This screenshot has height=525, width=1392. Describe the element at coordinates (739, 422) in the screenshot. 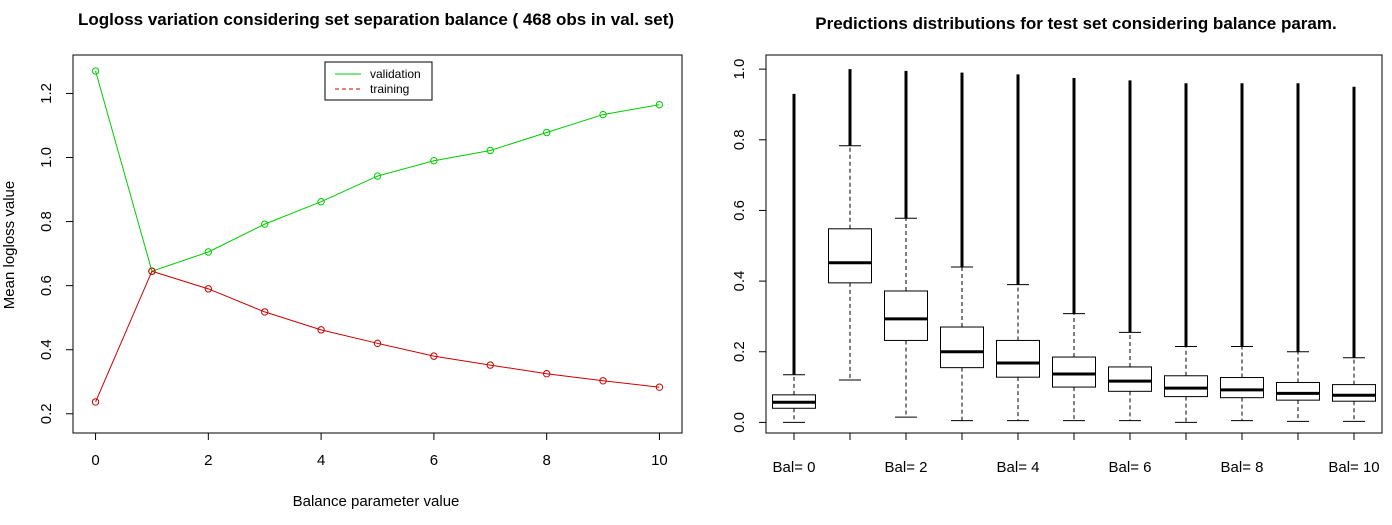

I see `y-tick-label: 0.0` at that location.